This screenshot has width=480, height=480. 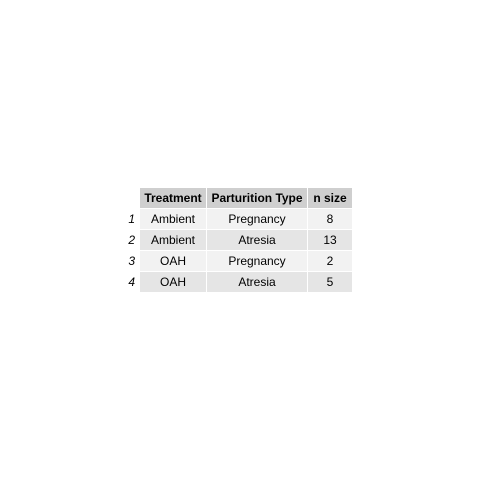 I want to click on rowname-header, so click(x=131, y=198).